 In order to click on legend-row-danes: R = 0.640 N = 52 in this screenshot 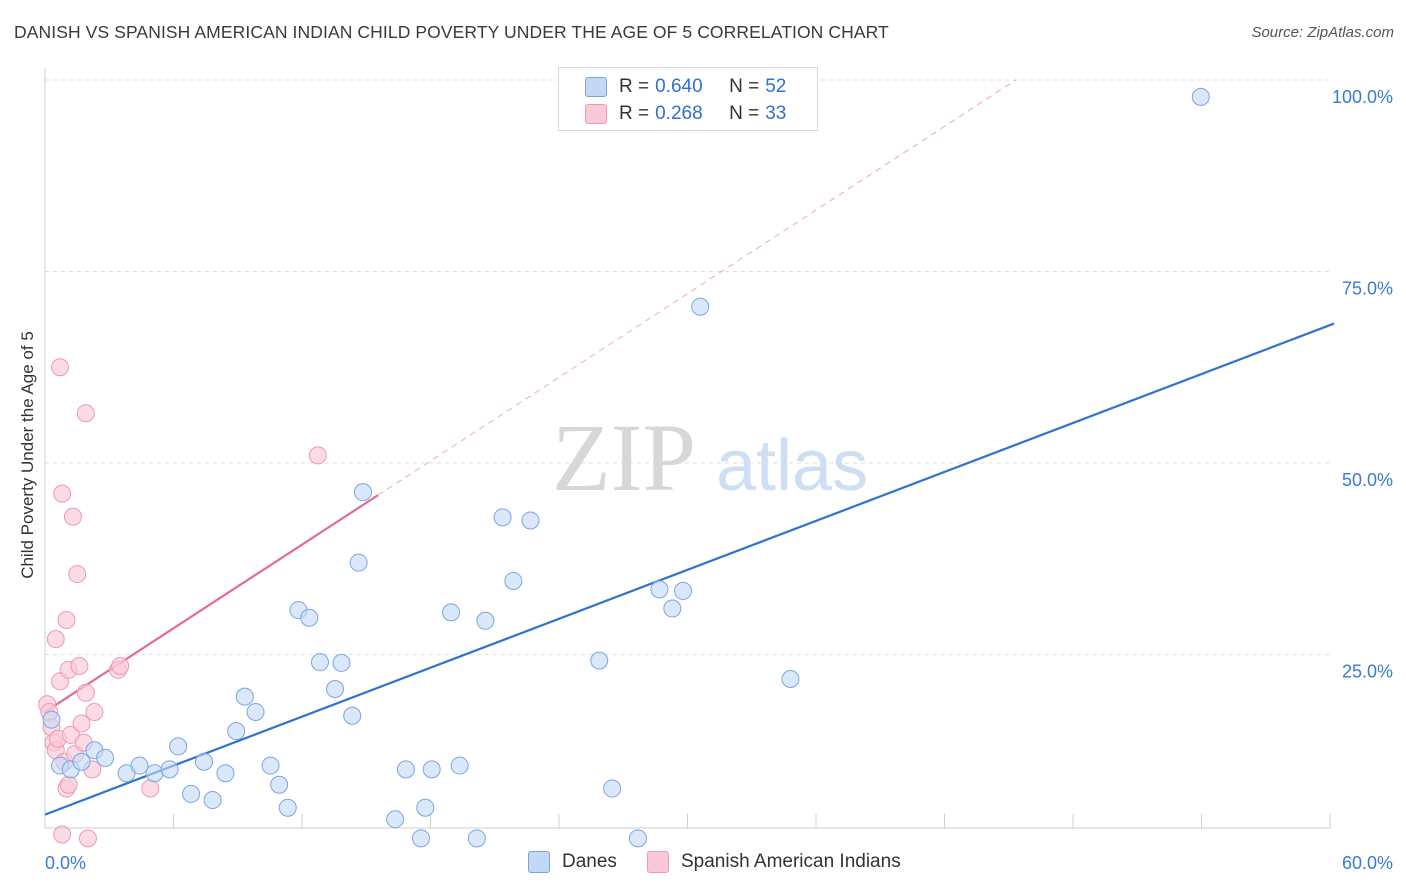, I will do `click(685, 87)`.